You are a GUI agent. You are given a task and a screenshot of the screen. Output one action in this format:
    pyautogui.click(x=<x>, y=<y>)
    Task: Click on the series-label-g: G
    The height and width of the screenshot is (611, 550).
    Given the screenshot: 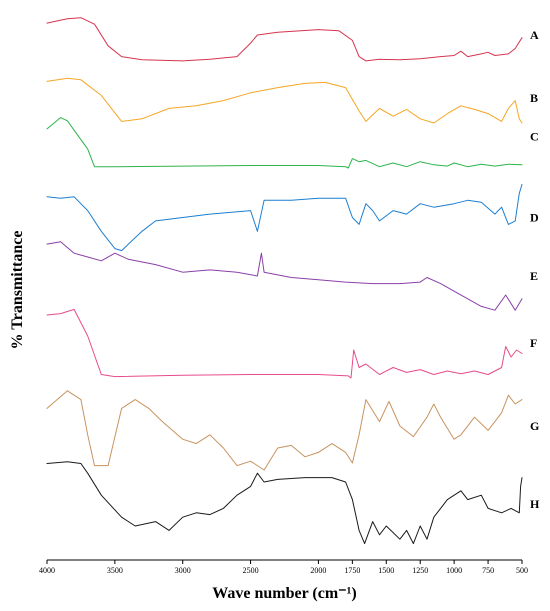 What is the action you would take?
    pyautogui.click(x=534, y=426)
    